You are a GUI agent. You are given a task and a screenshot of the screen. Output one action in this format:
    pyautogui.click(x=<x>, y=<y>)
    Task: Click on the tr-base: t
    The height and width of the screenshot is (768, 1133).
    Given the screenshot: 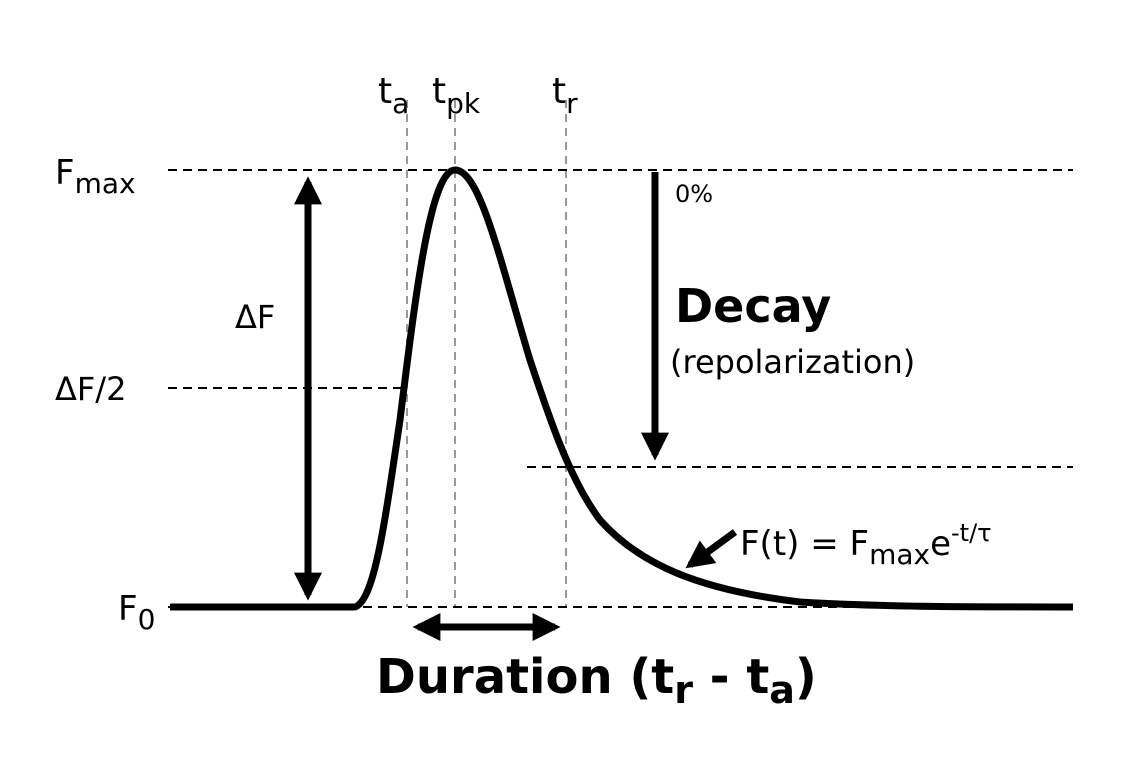 What is the action you would take?
    pyautogui.click(x=559, y=91)
    